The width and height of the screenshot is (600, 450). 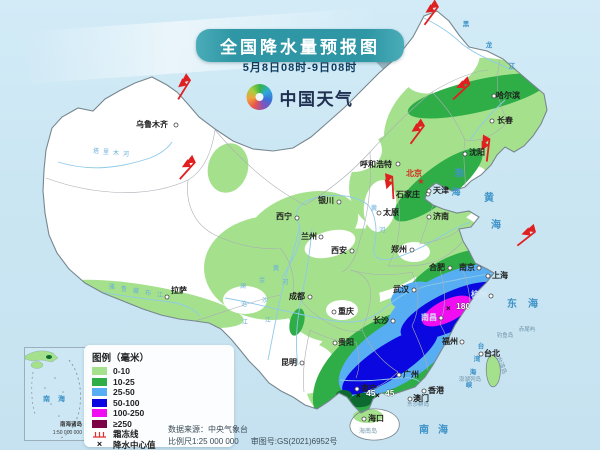 I want to click on city-label: 昆明, so click(x=289, y=362).